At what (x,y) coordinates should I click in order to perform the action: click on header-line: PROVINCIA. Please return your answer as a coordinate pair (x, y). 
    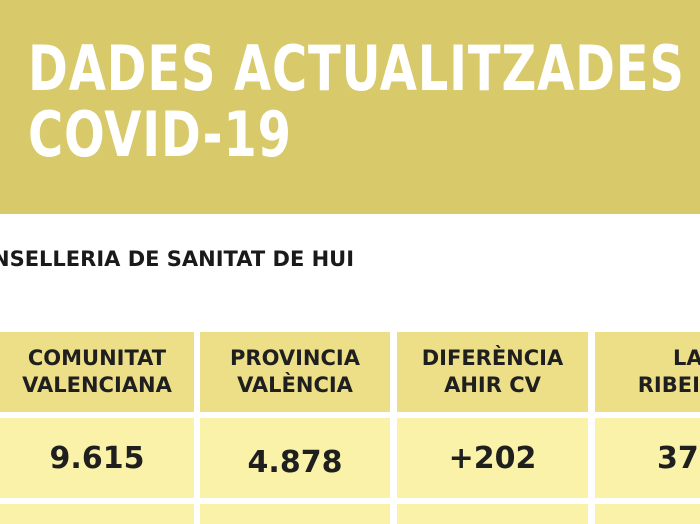
    Looking at the image, I should click on (295, 358).